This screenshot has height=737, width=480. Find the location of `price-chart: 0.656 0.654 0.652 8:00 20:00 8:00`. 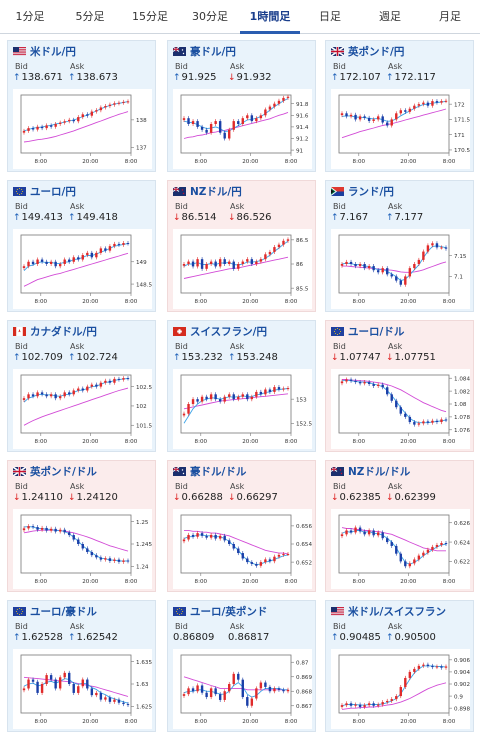

price-chart: 0.656 0.654 0.652 8:00 20:00 8:00 is located at coordinates (242, 549).